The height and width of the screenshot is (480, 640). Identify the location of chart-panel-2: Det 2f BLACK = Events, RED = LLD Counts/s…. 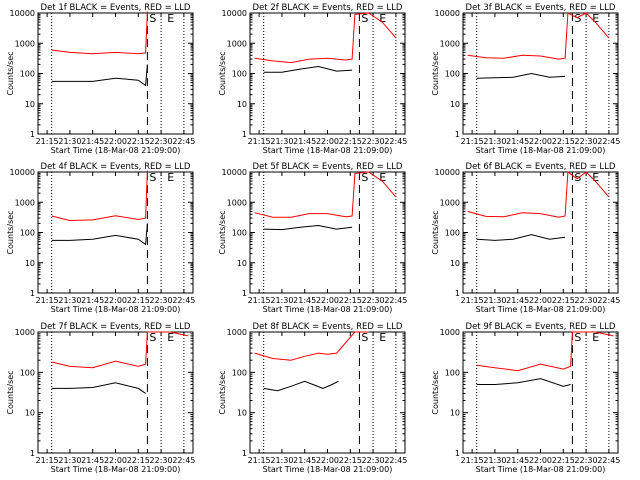
(312, 79).